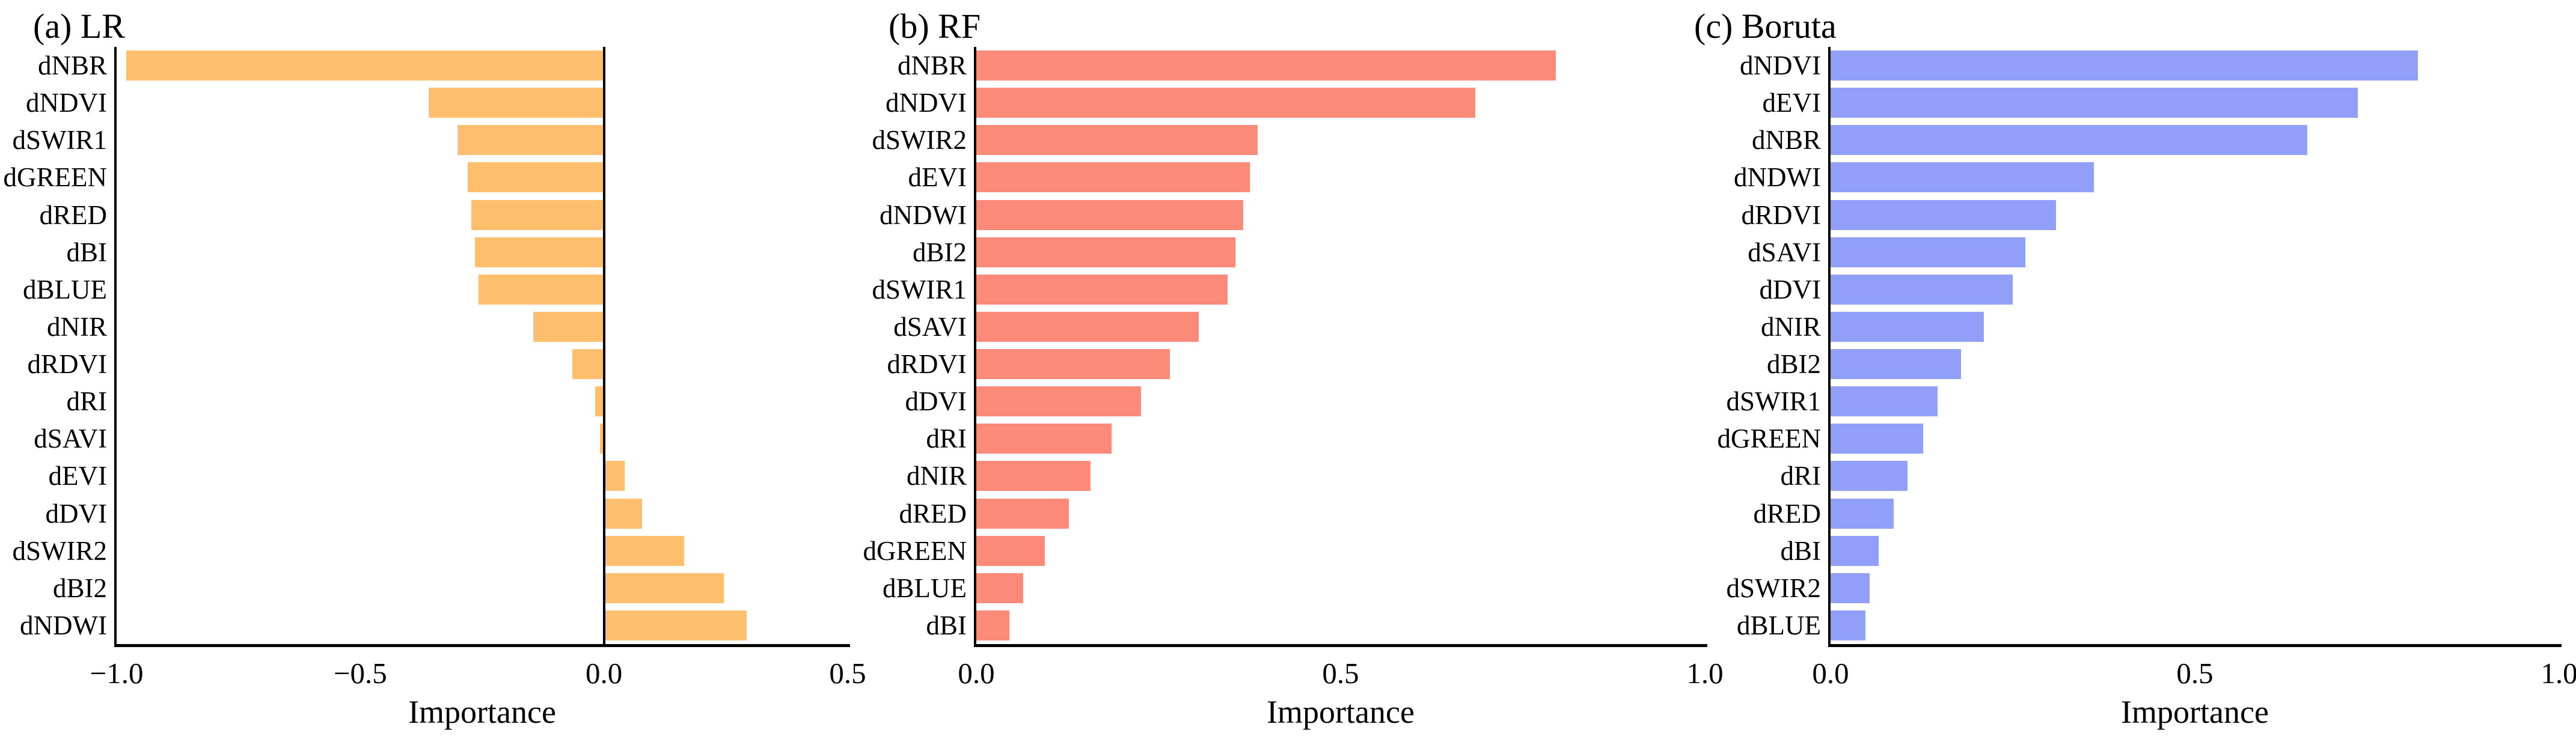 This screenshot has width=2576, height=742. Describe the element at coordinates (2195, 712) in the screenshot. I see `x-axis-title-c: Importance` at that location.